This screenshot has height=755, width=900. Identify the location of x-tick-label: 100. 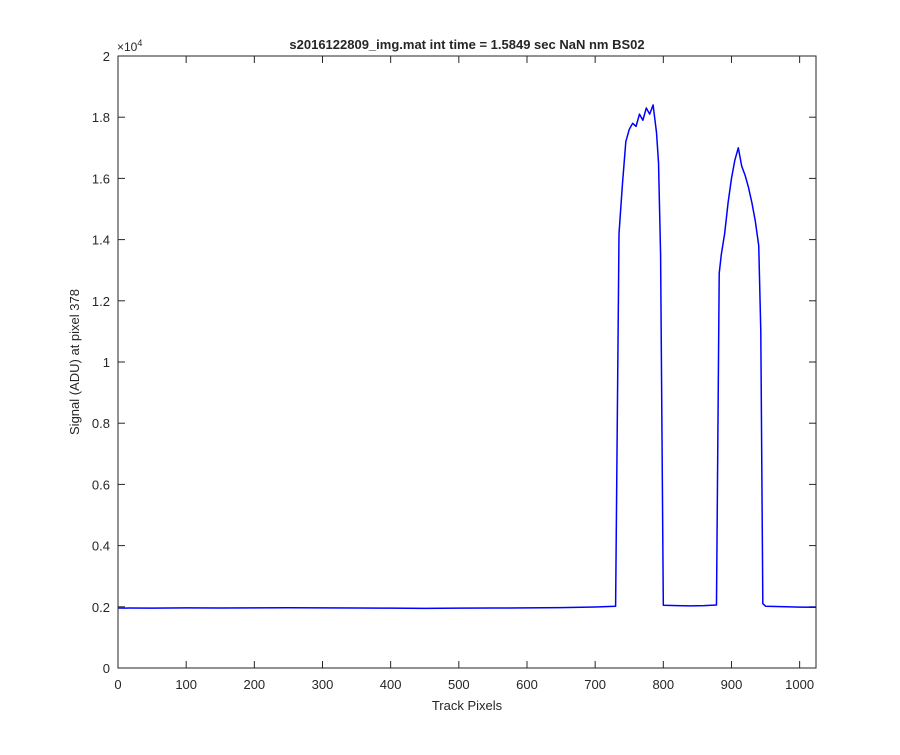
(186, 684).